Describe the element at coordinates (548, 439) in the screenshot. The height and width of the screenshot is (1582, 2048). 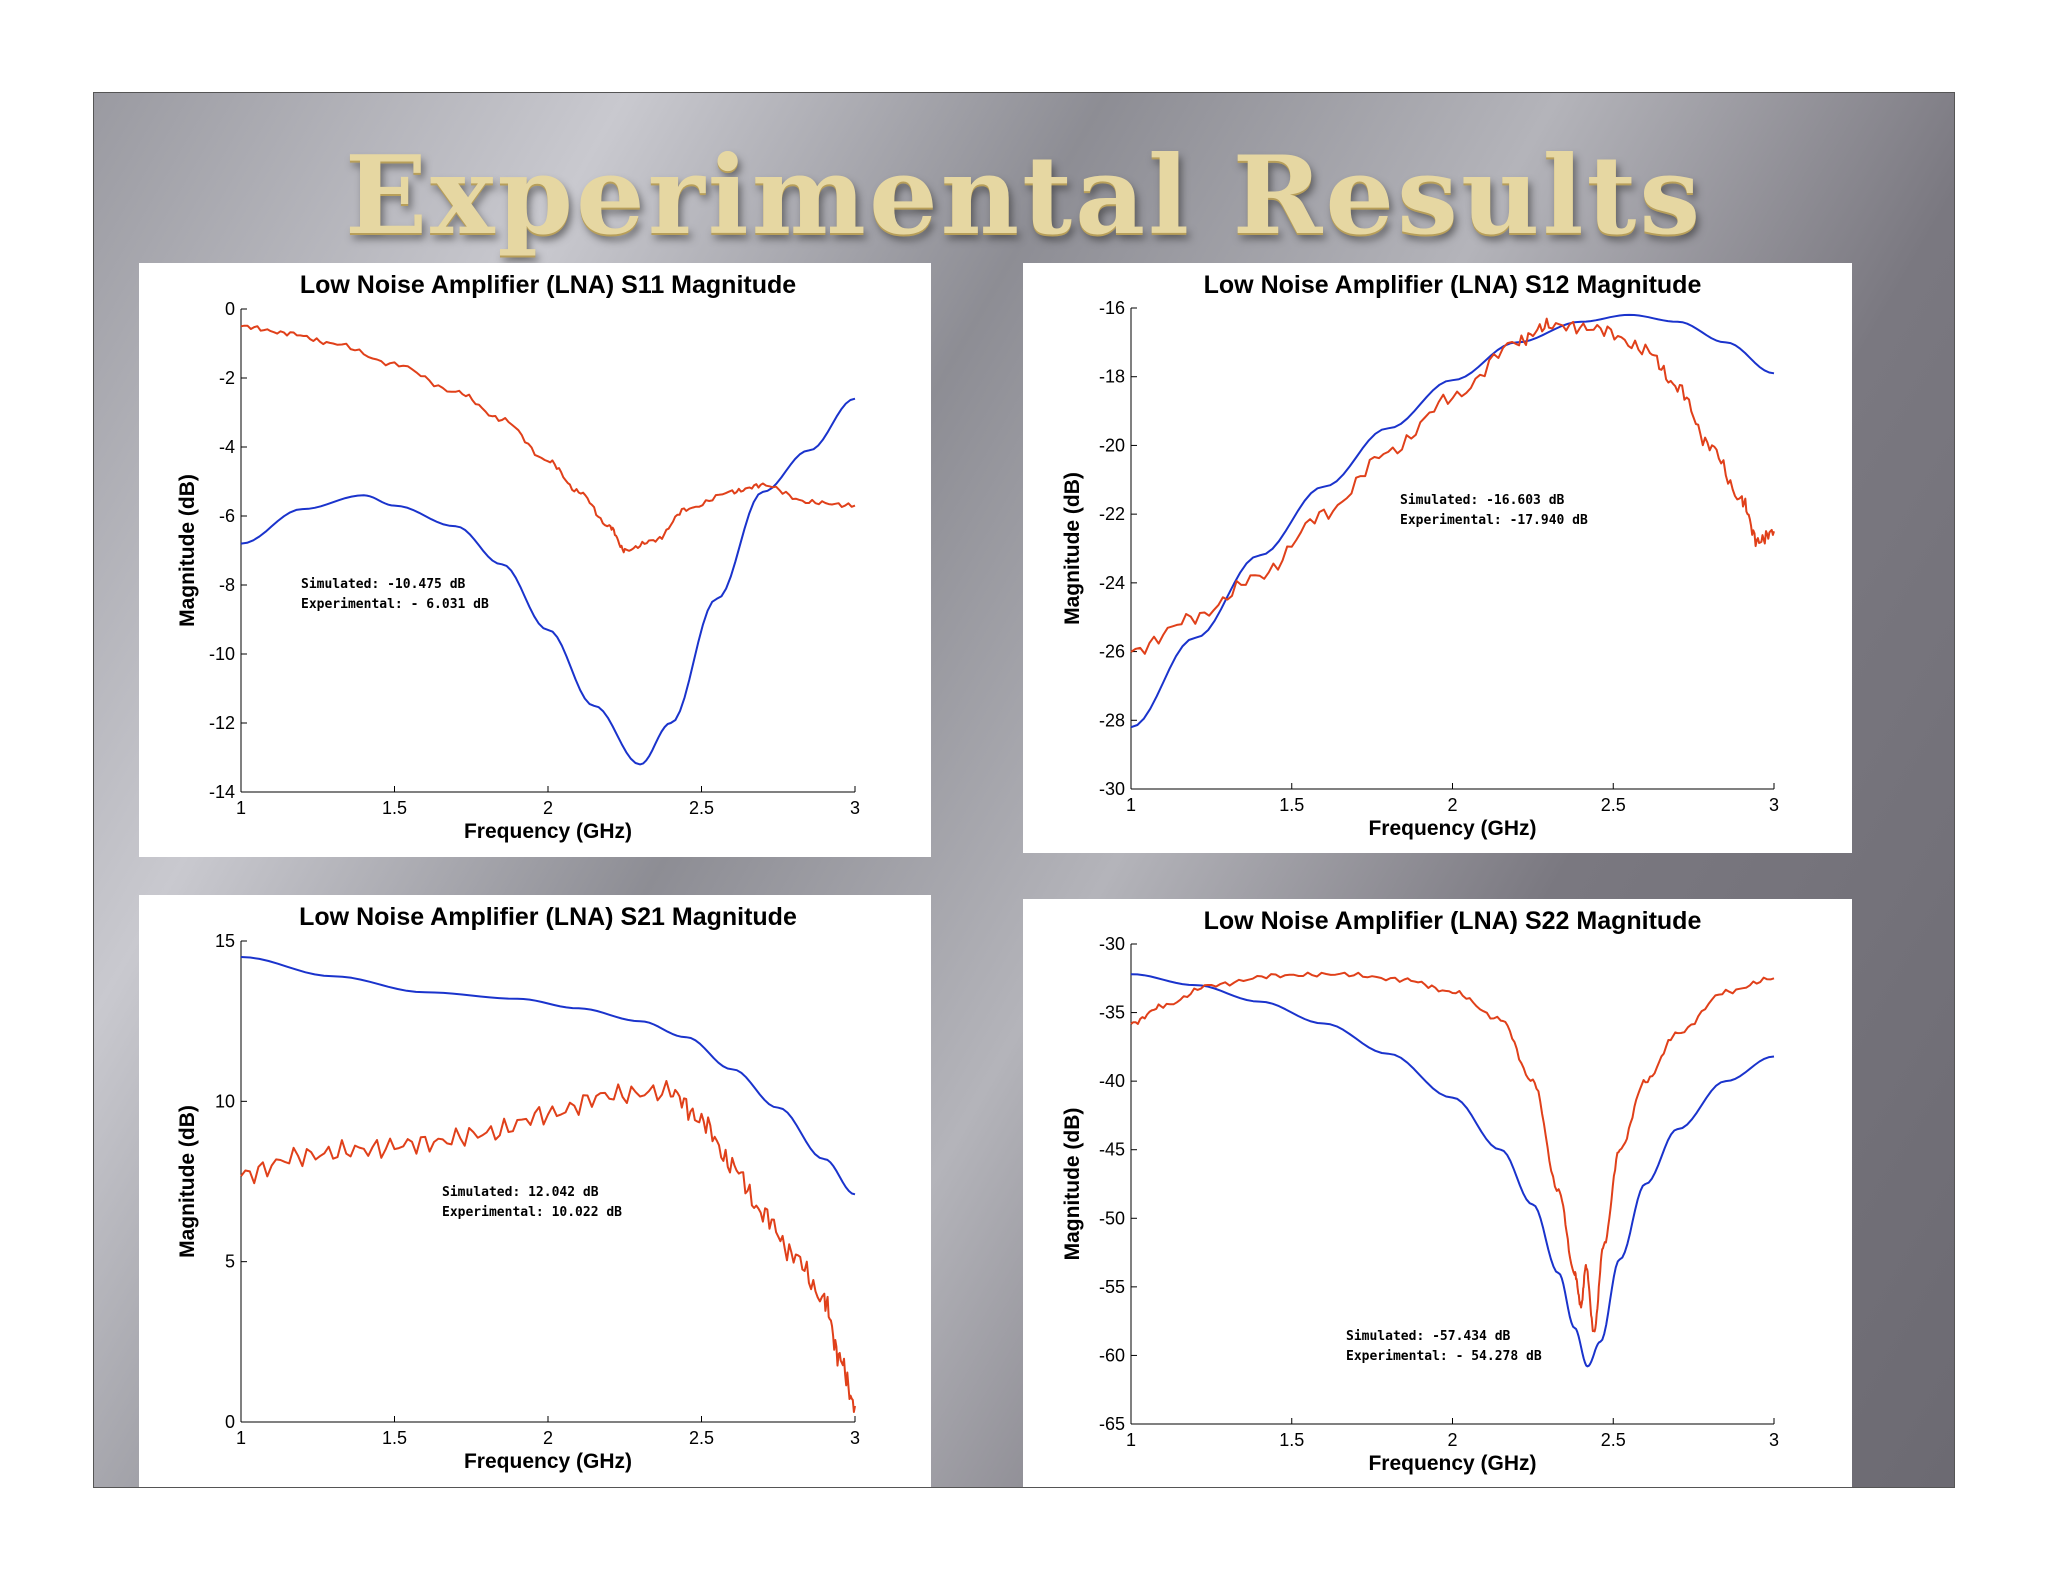
I see `chart-s11-series-experimental` at that location.